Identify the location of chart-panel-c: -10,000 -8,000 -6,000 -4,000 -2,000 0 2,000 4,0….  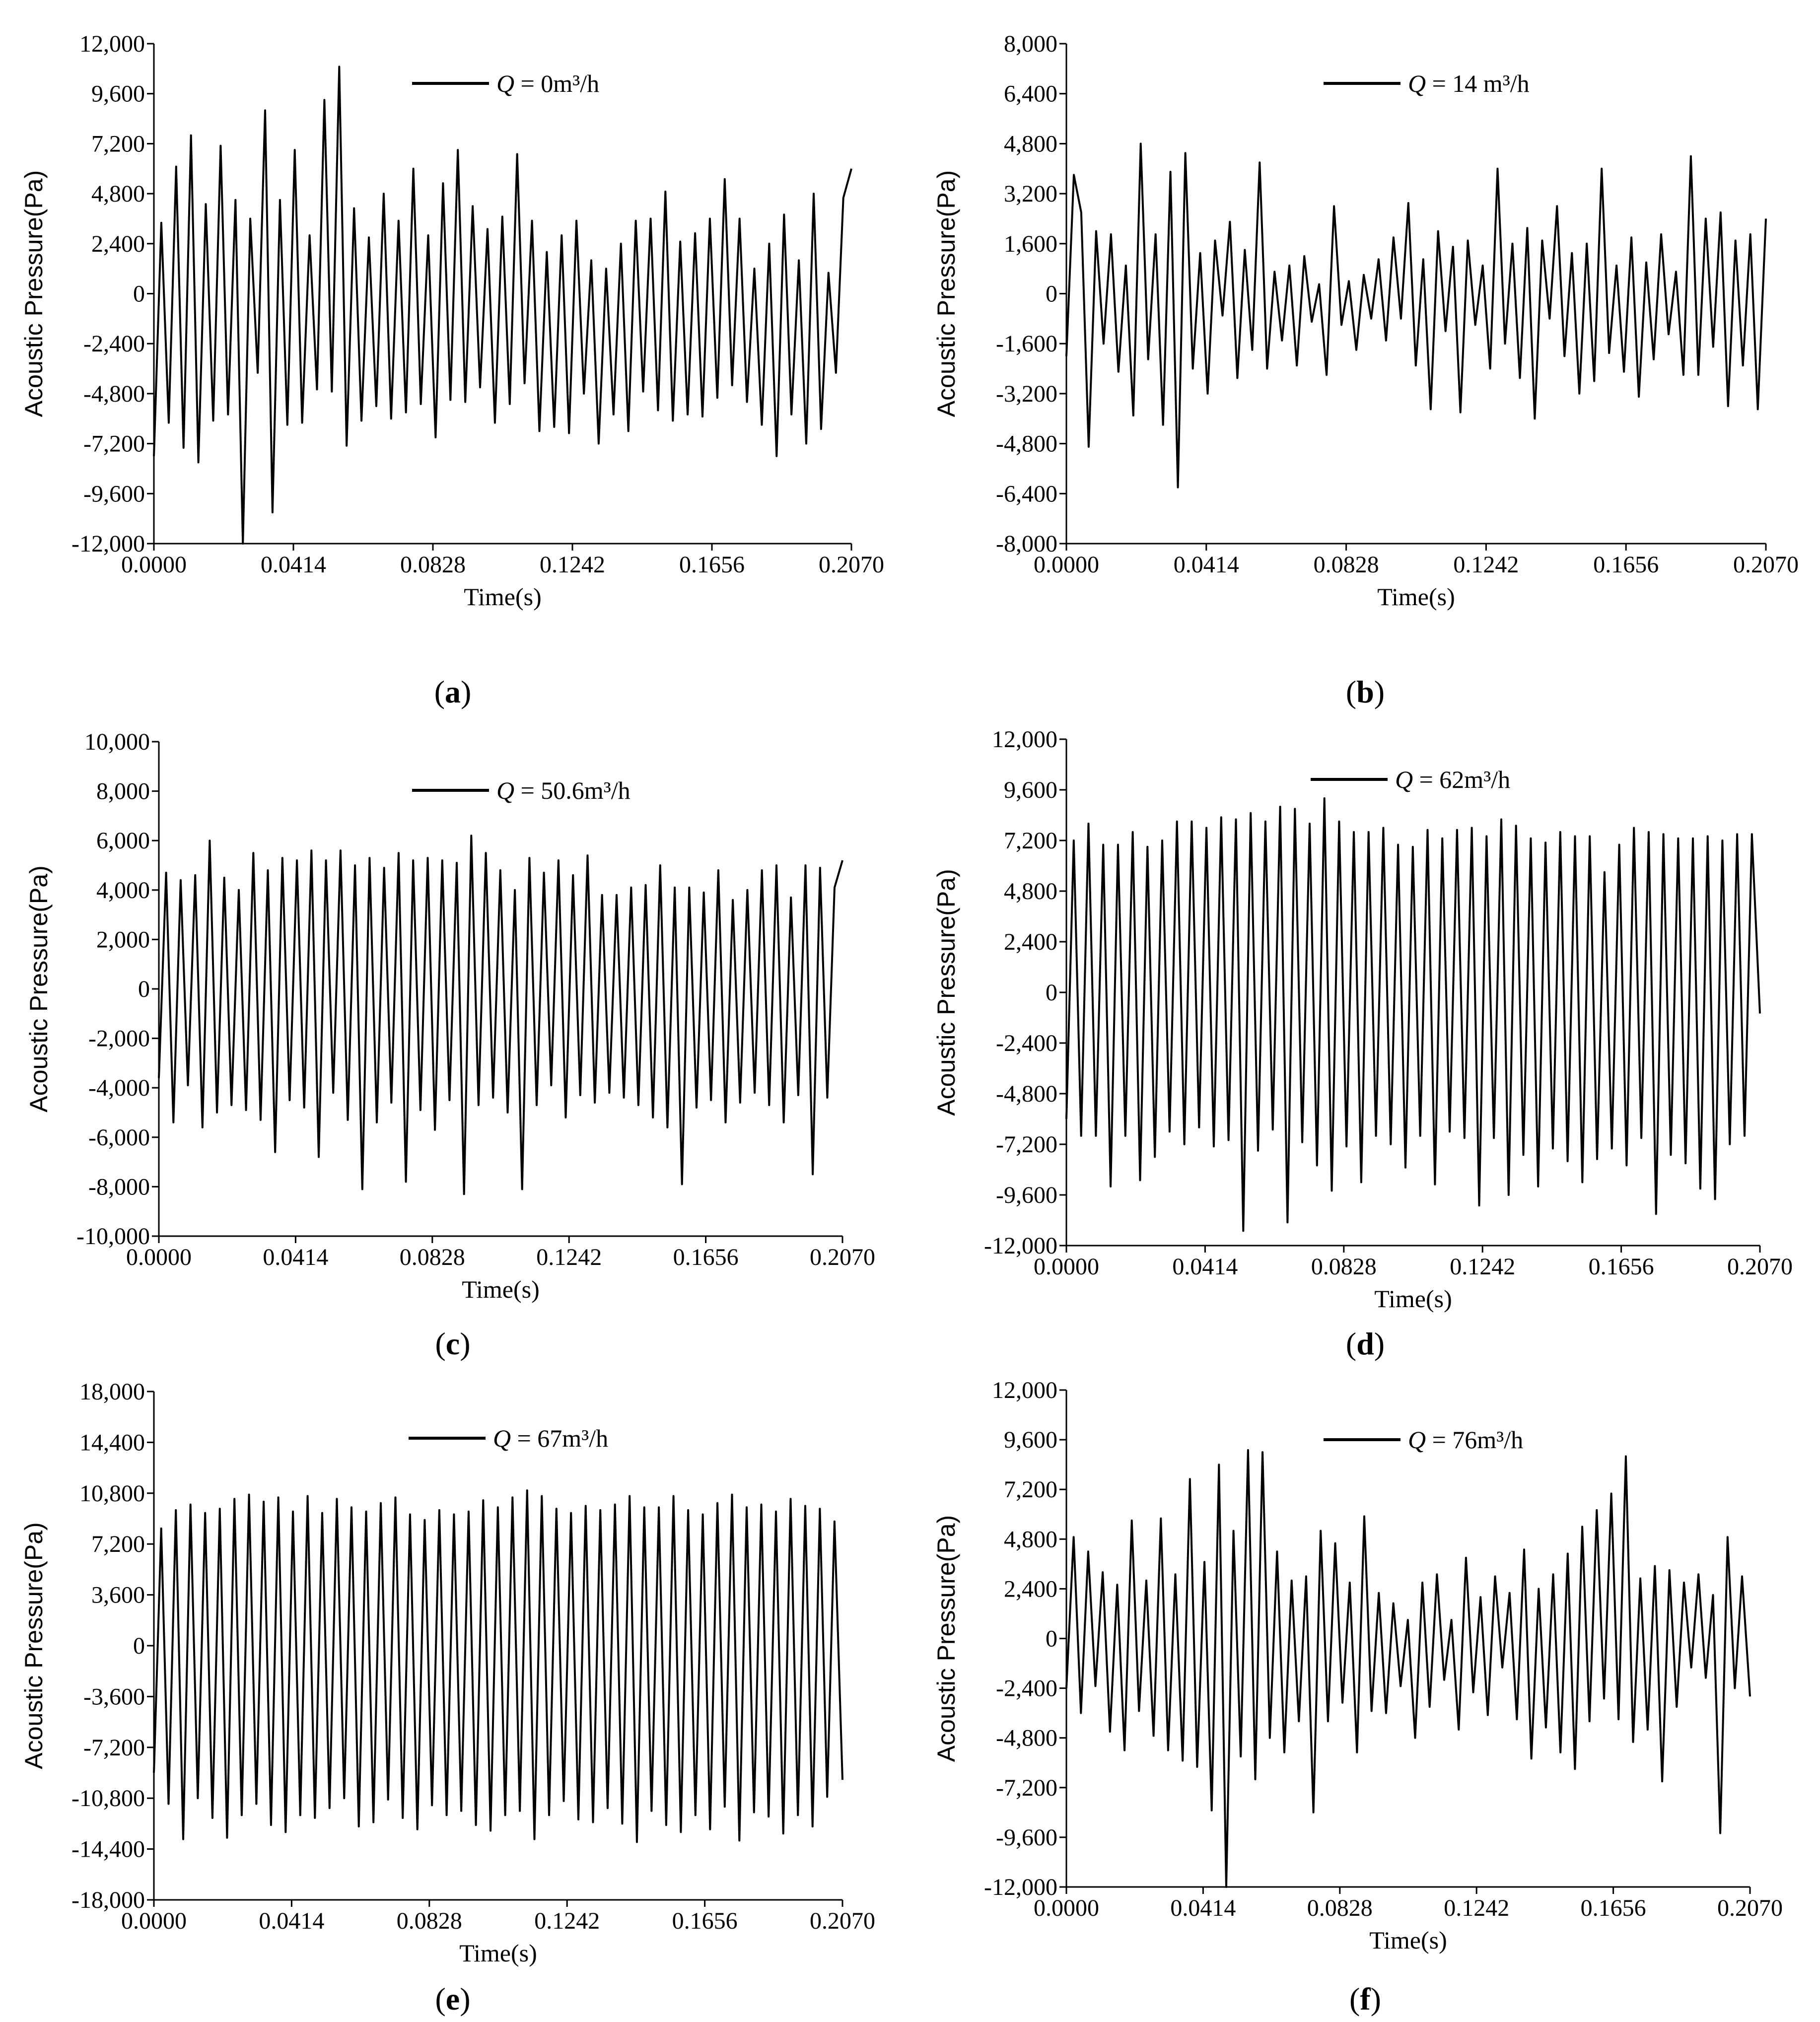
(450, 1045).